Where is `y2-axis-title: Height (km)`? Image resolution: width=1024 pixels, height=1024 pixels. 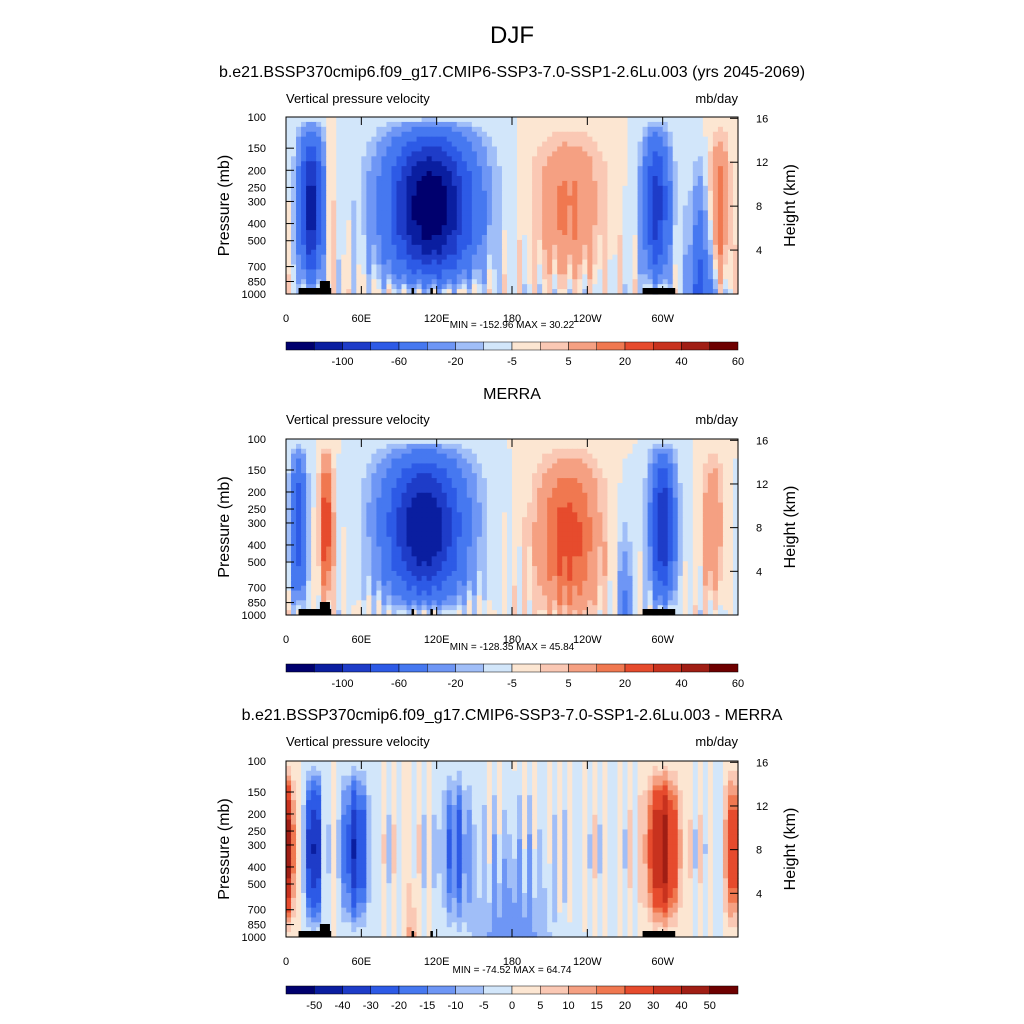
y2-axis-title: Height (km) is located at coordinates (790, 205).